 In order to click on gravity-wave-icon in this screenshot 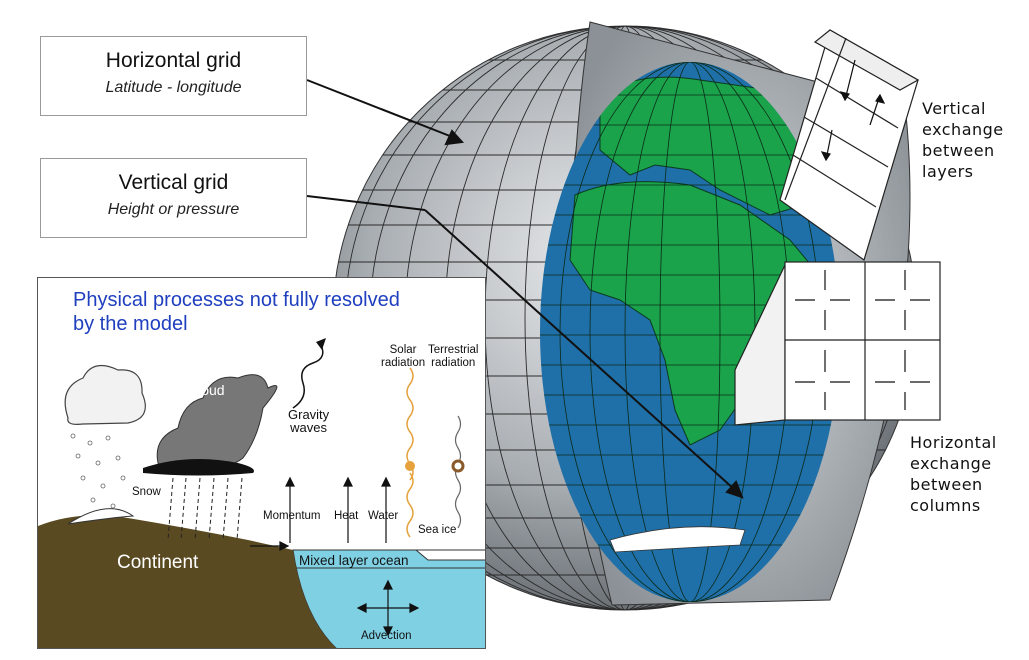, I will do `click(308, 375)`.